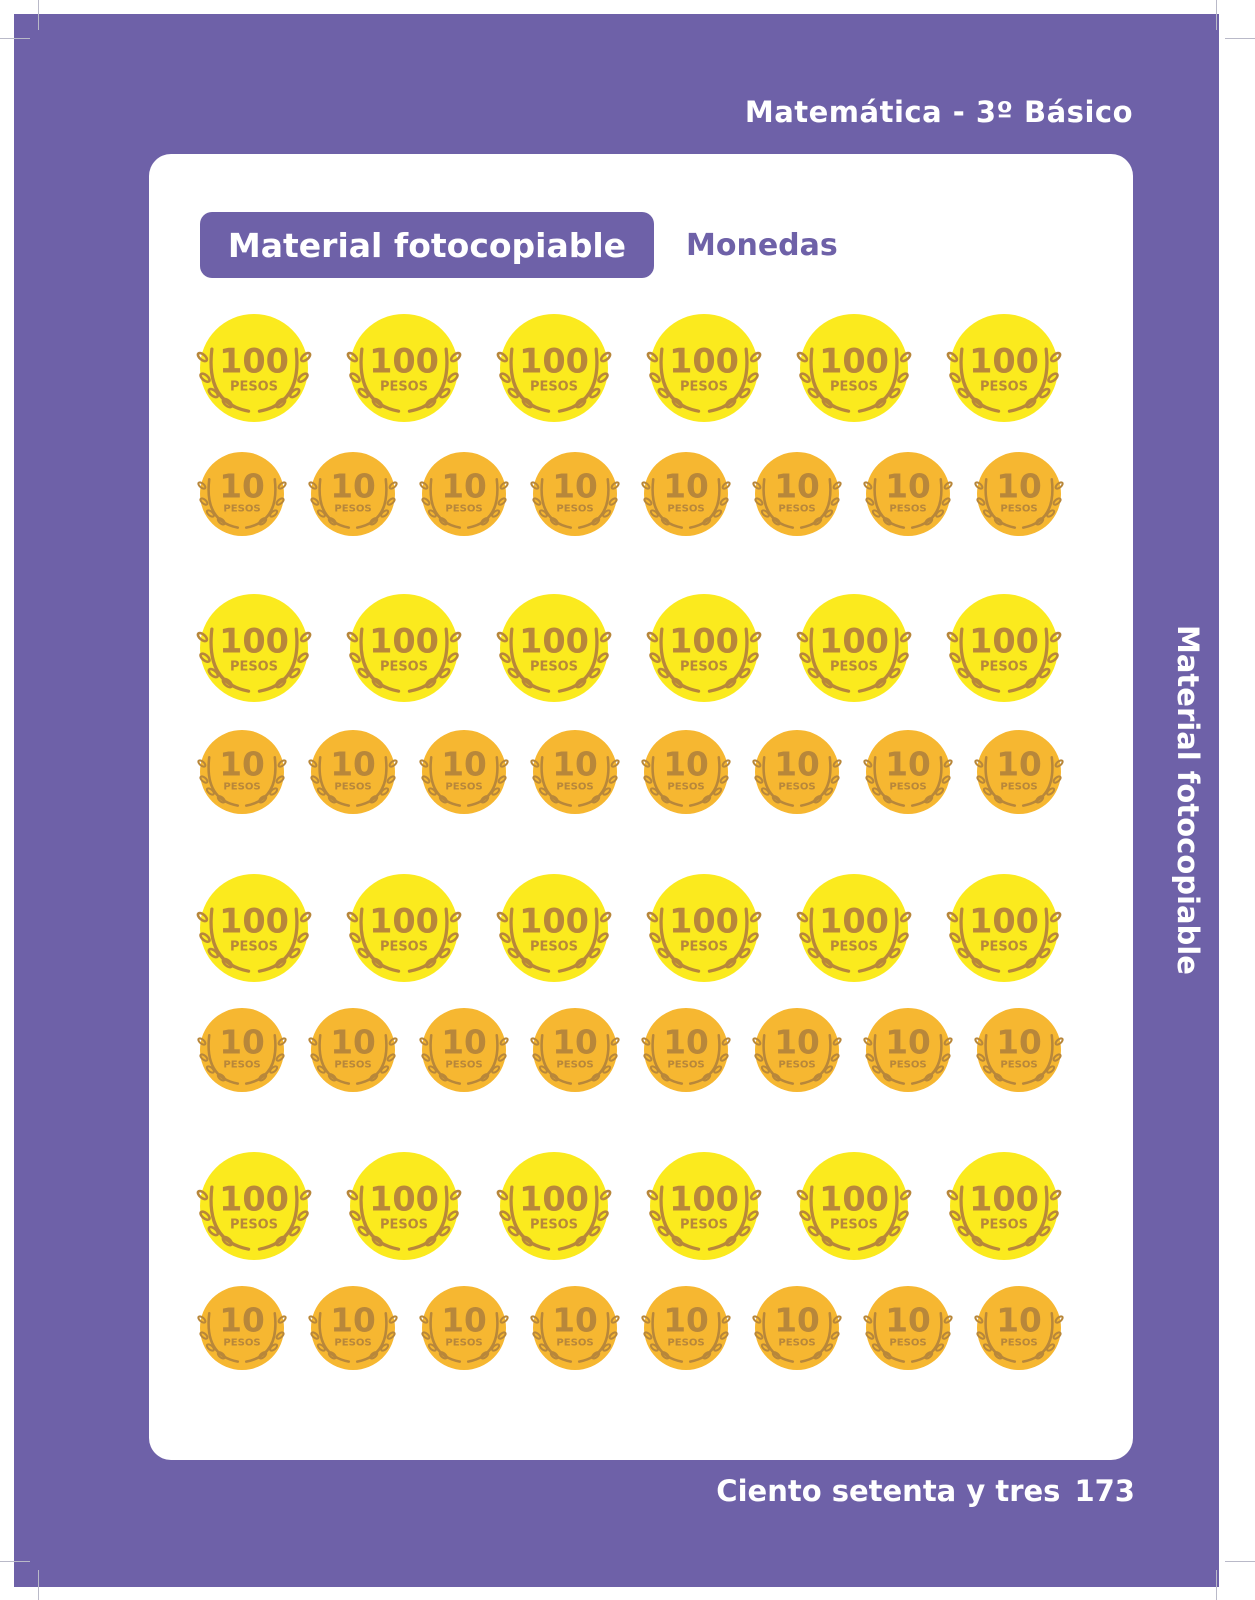  Describe the element at coordinates (427, 245) in the screenshot. I see `material-badge: Material fotocopiable` at that location.